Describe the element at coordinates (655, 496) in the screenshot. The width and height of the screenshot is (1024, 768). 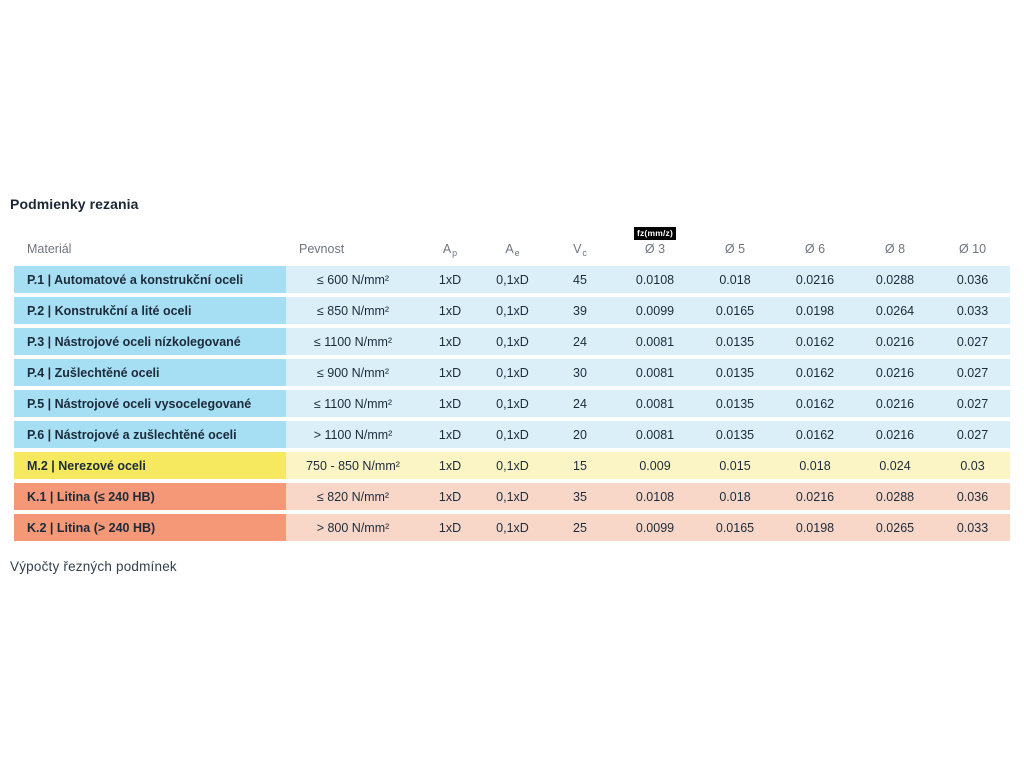
I see `fz-d3-cell: 0.0108` at that location.